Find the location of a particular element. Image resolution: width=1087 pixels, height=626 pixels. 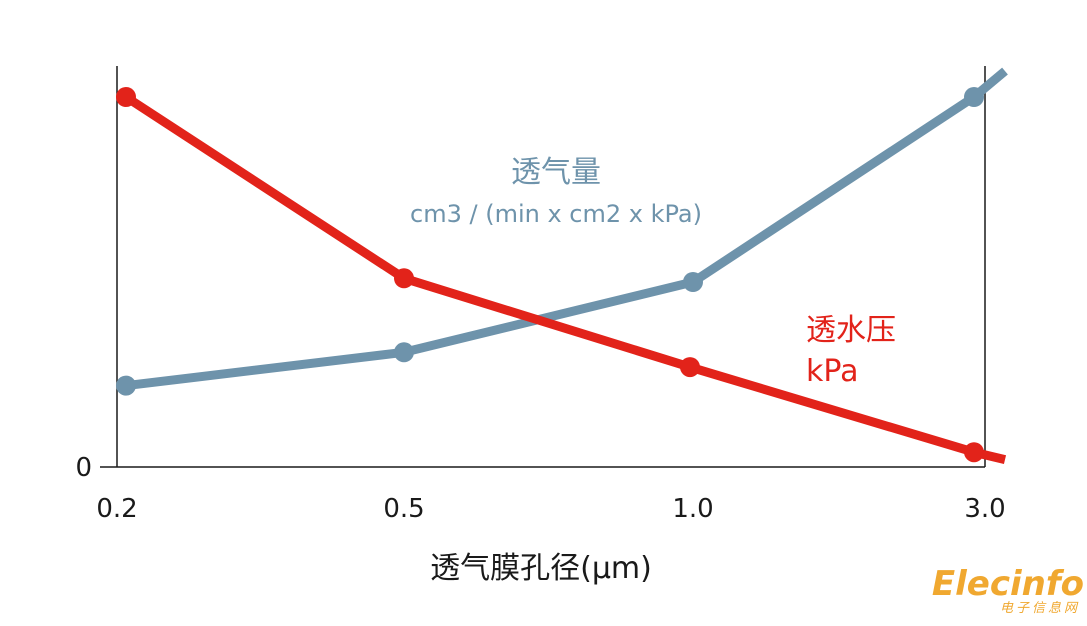

x-tick-label: 3.0 is located at coordinates (984, 509).